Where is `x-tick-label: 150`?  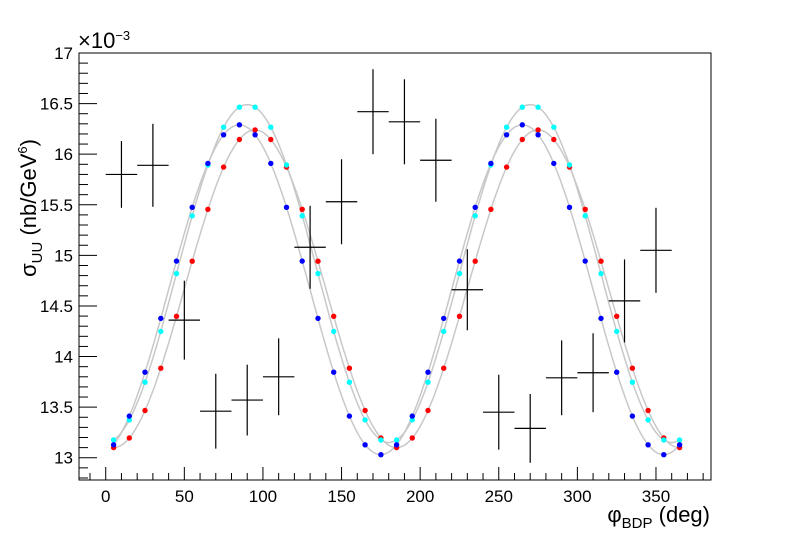 x-tick-label: 150 is located at coordinates (341, 496).